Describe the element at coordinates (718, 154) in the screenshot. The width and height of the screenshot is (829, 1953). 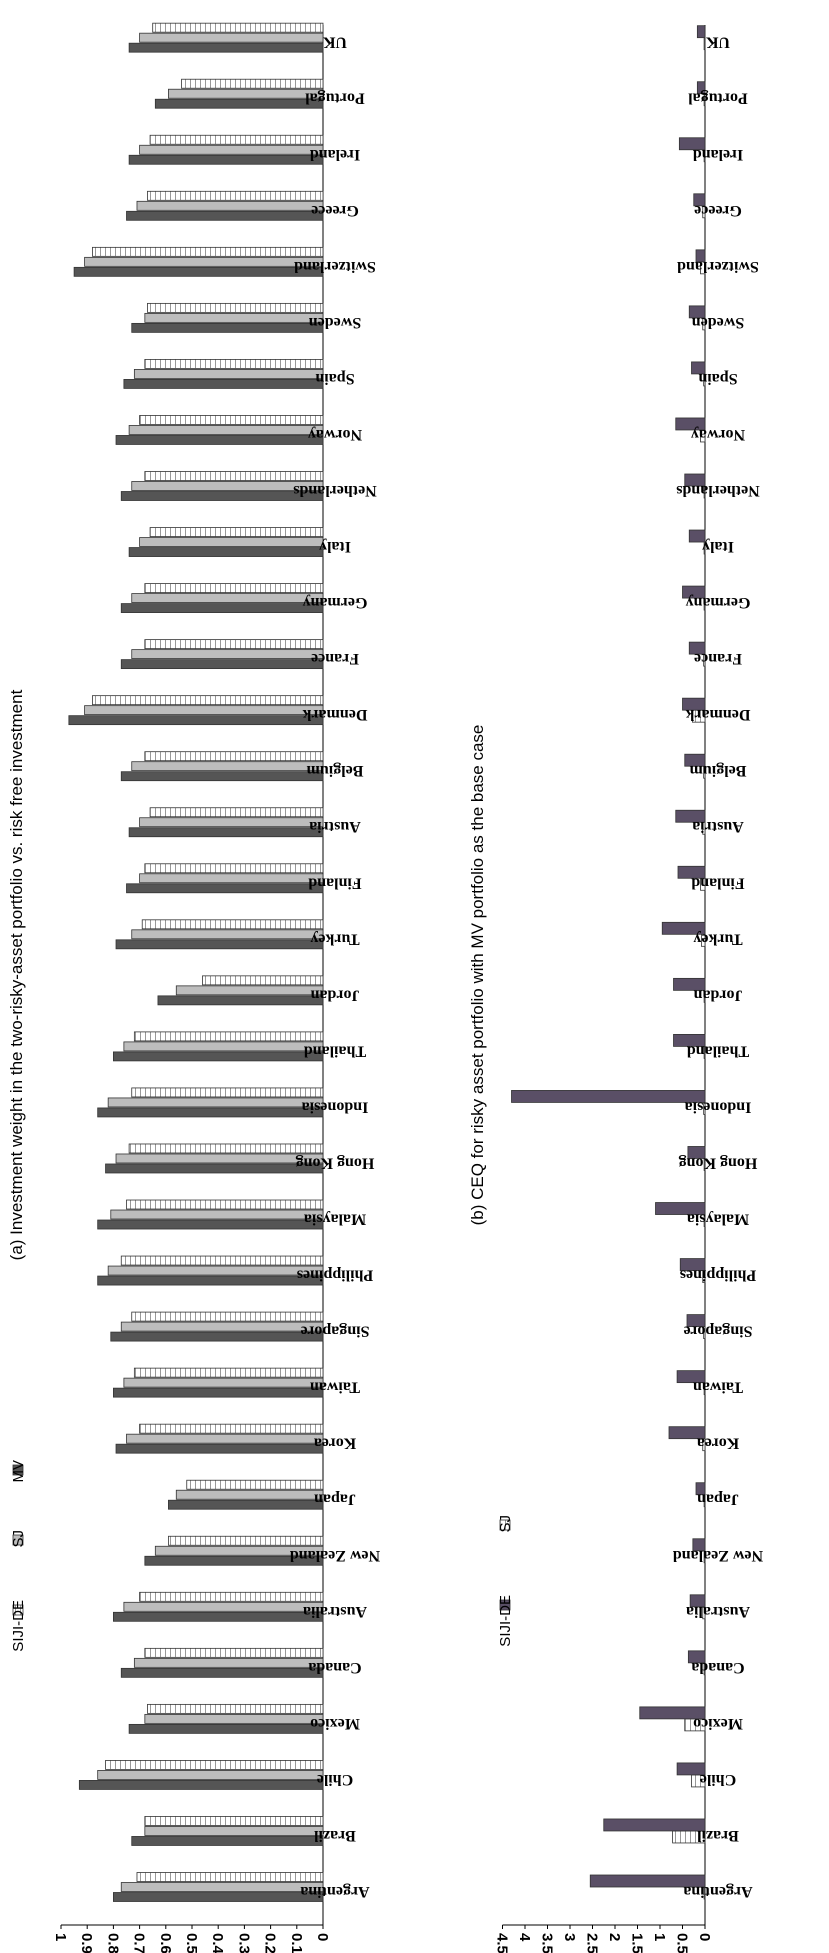
I see `category-label: Ireland` at that location.